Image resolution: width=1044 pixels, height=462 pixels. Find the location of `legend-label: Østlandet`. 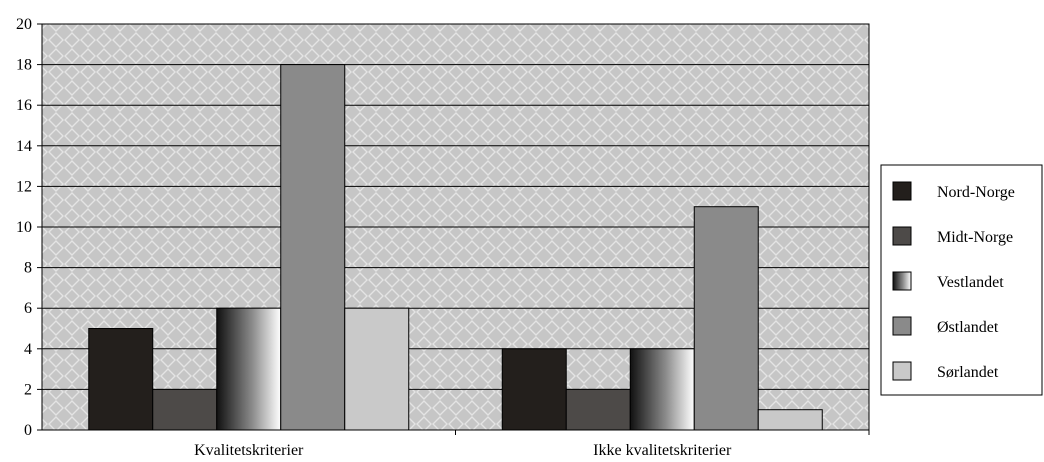

legend-label: Østlandet is located at coordinates (968, 327).